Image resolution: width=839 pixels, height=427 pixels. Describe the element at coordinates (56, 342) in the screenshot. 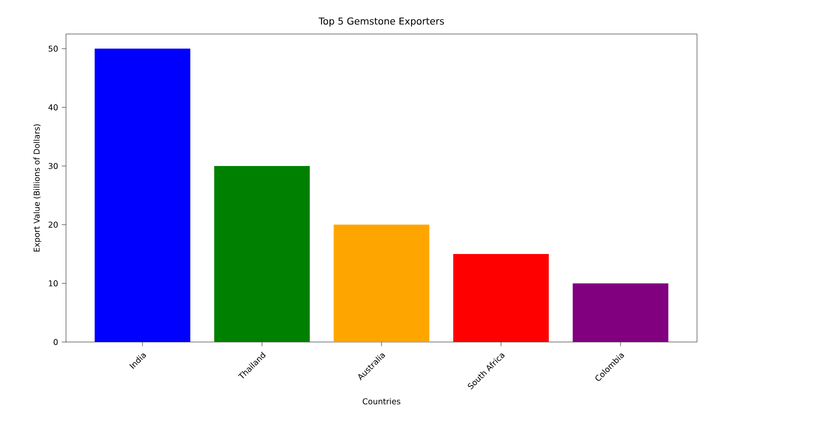

I see `y-tick-label: 0` at that location.